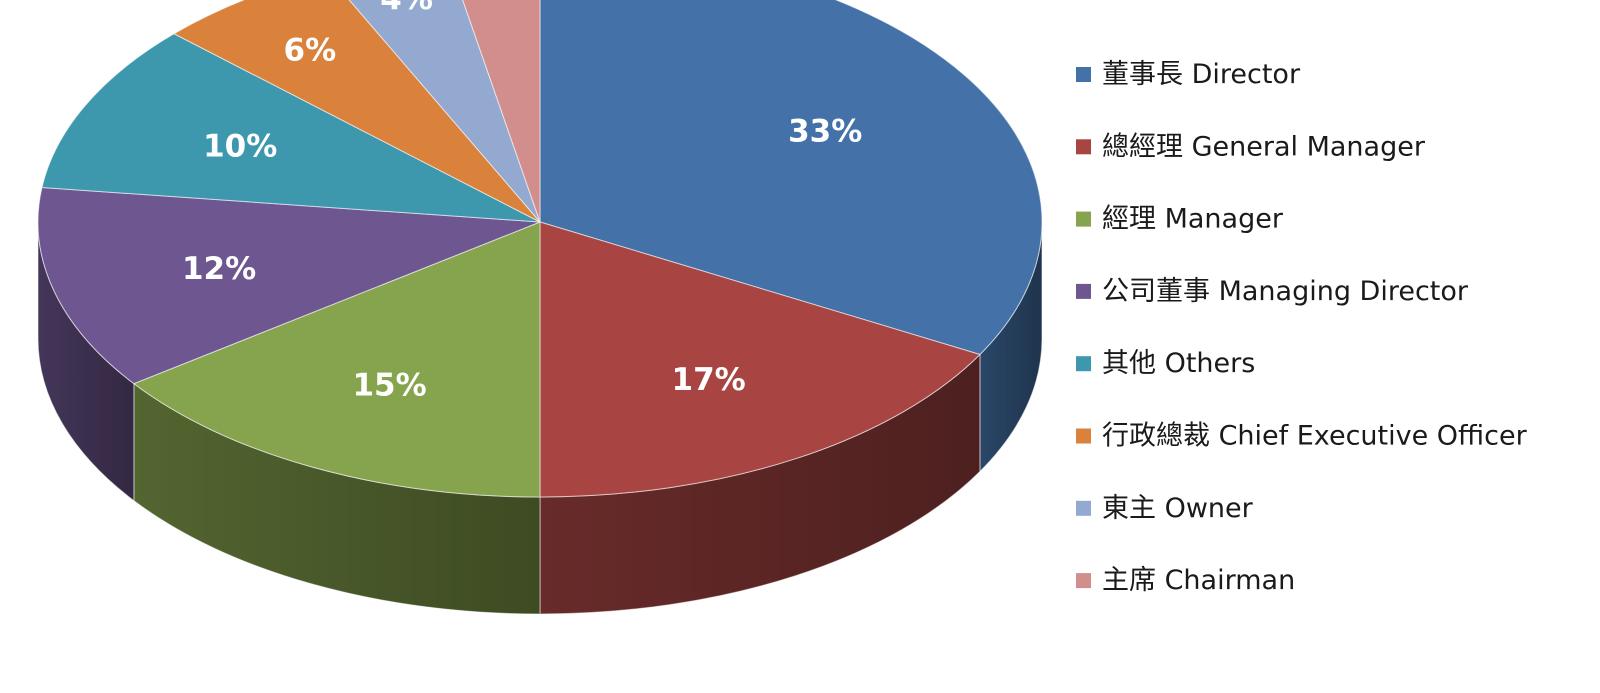 The width and height of the screenshot is (1600, 693). What do you see at coordinates (1198, 580) in the screenshot?
I see `legend-label-7: 主席 Chairman` at bounding box center [1198, 580].